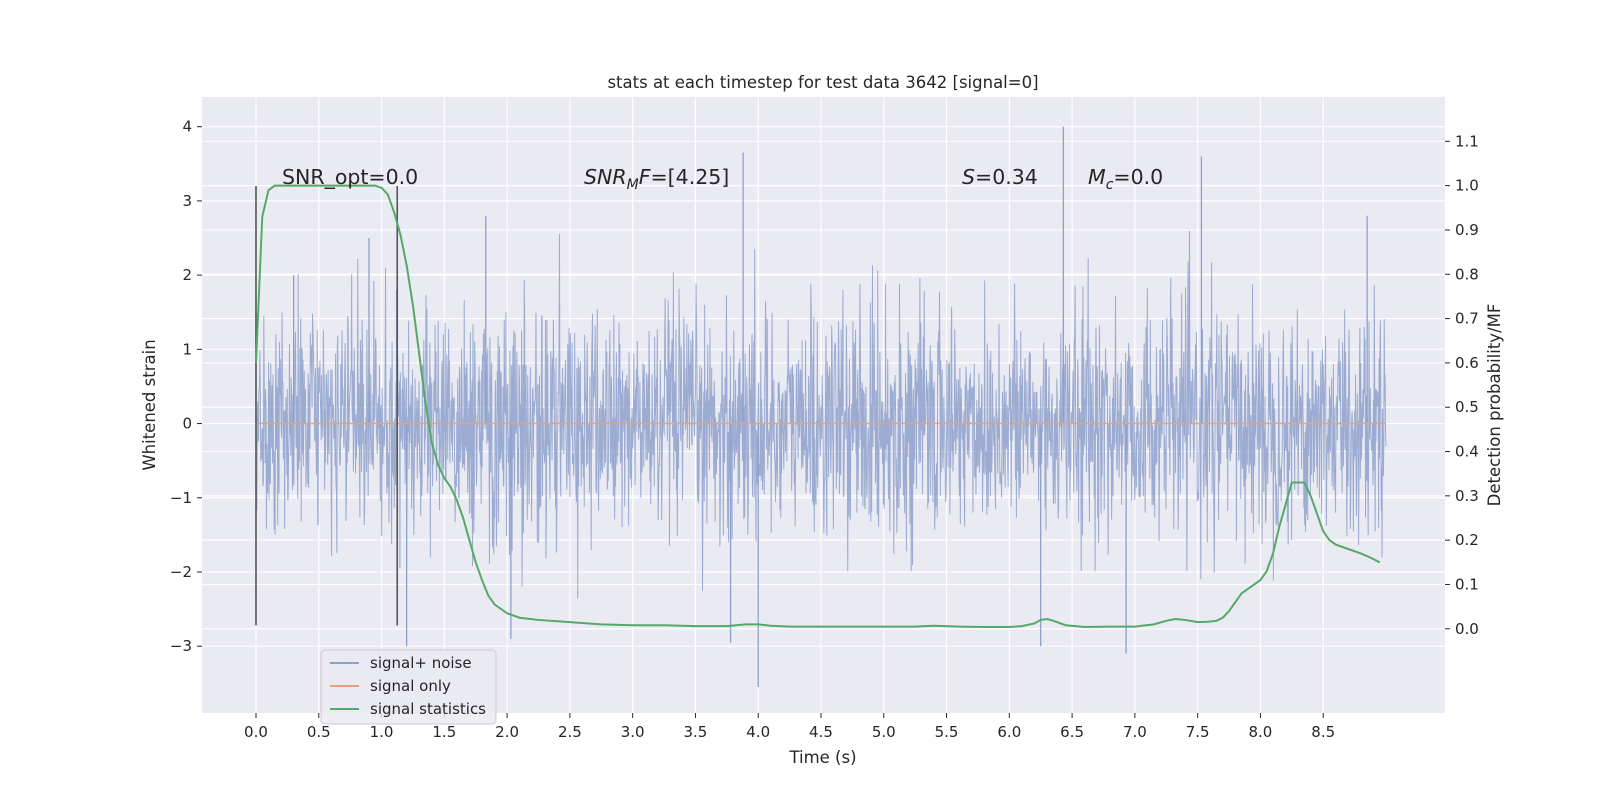 The image size is (1600, 800). What do you see at coordinates (1467, 274) in the screenshot?
I see `y2-tick-label: 0.8` at bounding box center [1467, 274].